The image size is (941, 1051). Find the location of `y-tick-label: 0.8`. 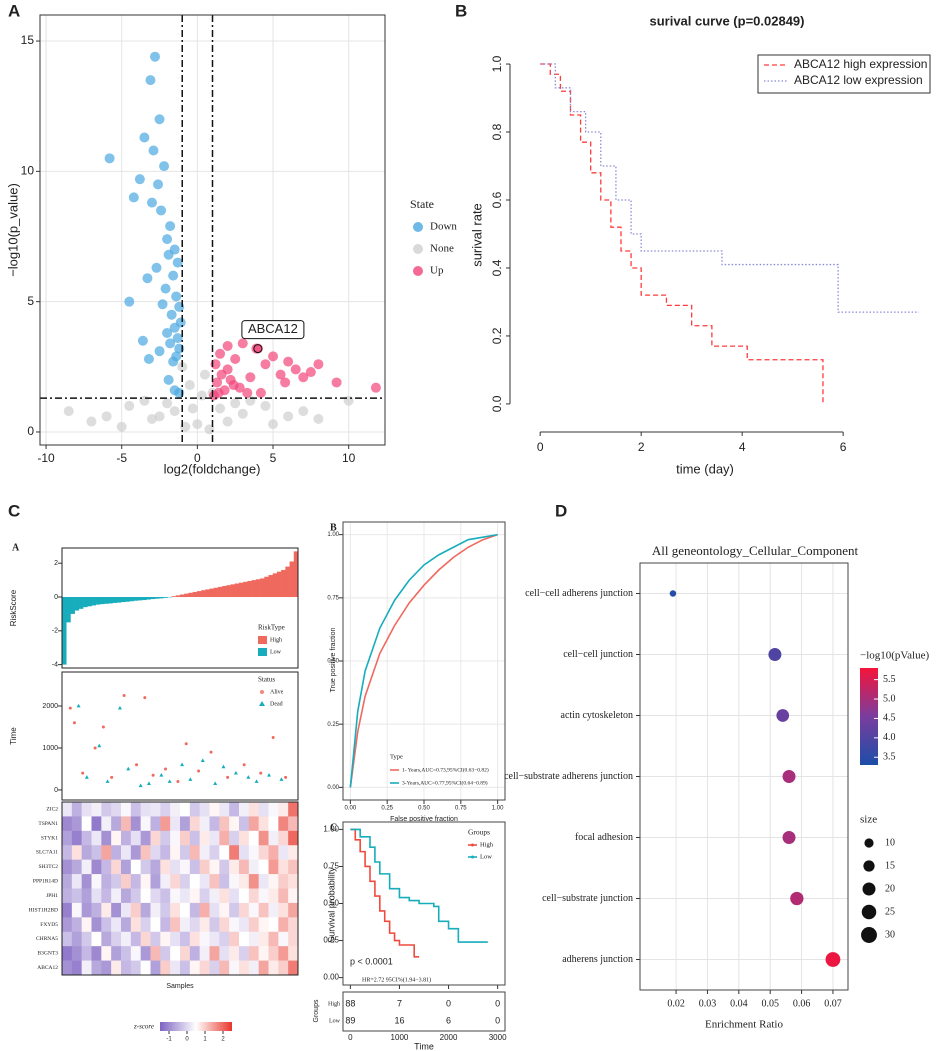

y-tick-label: 0.8 is located at coordinates (497, 131).